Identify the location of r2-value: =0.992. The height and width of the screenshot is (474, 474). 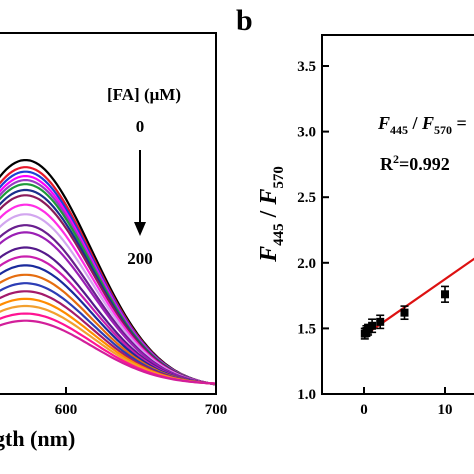
(424, 164).